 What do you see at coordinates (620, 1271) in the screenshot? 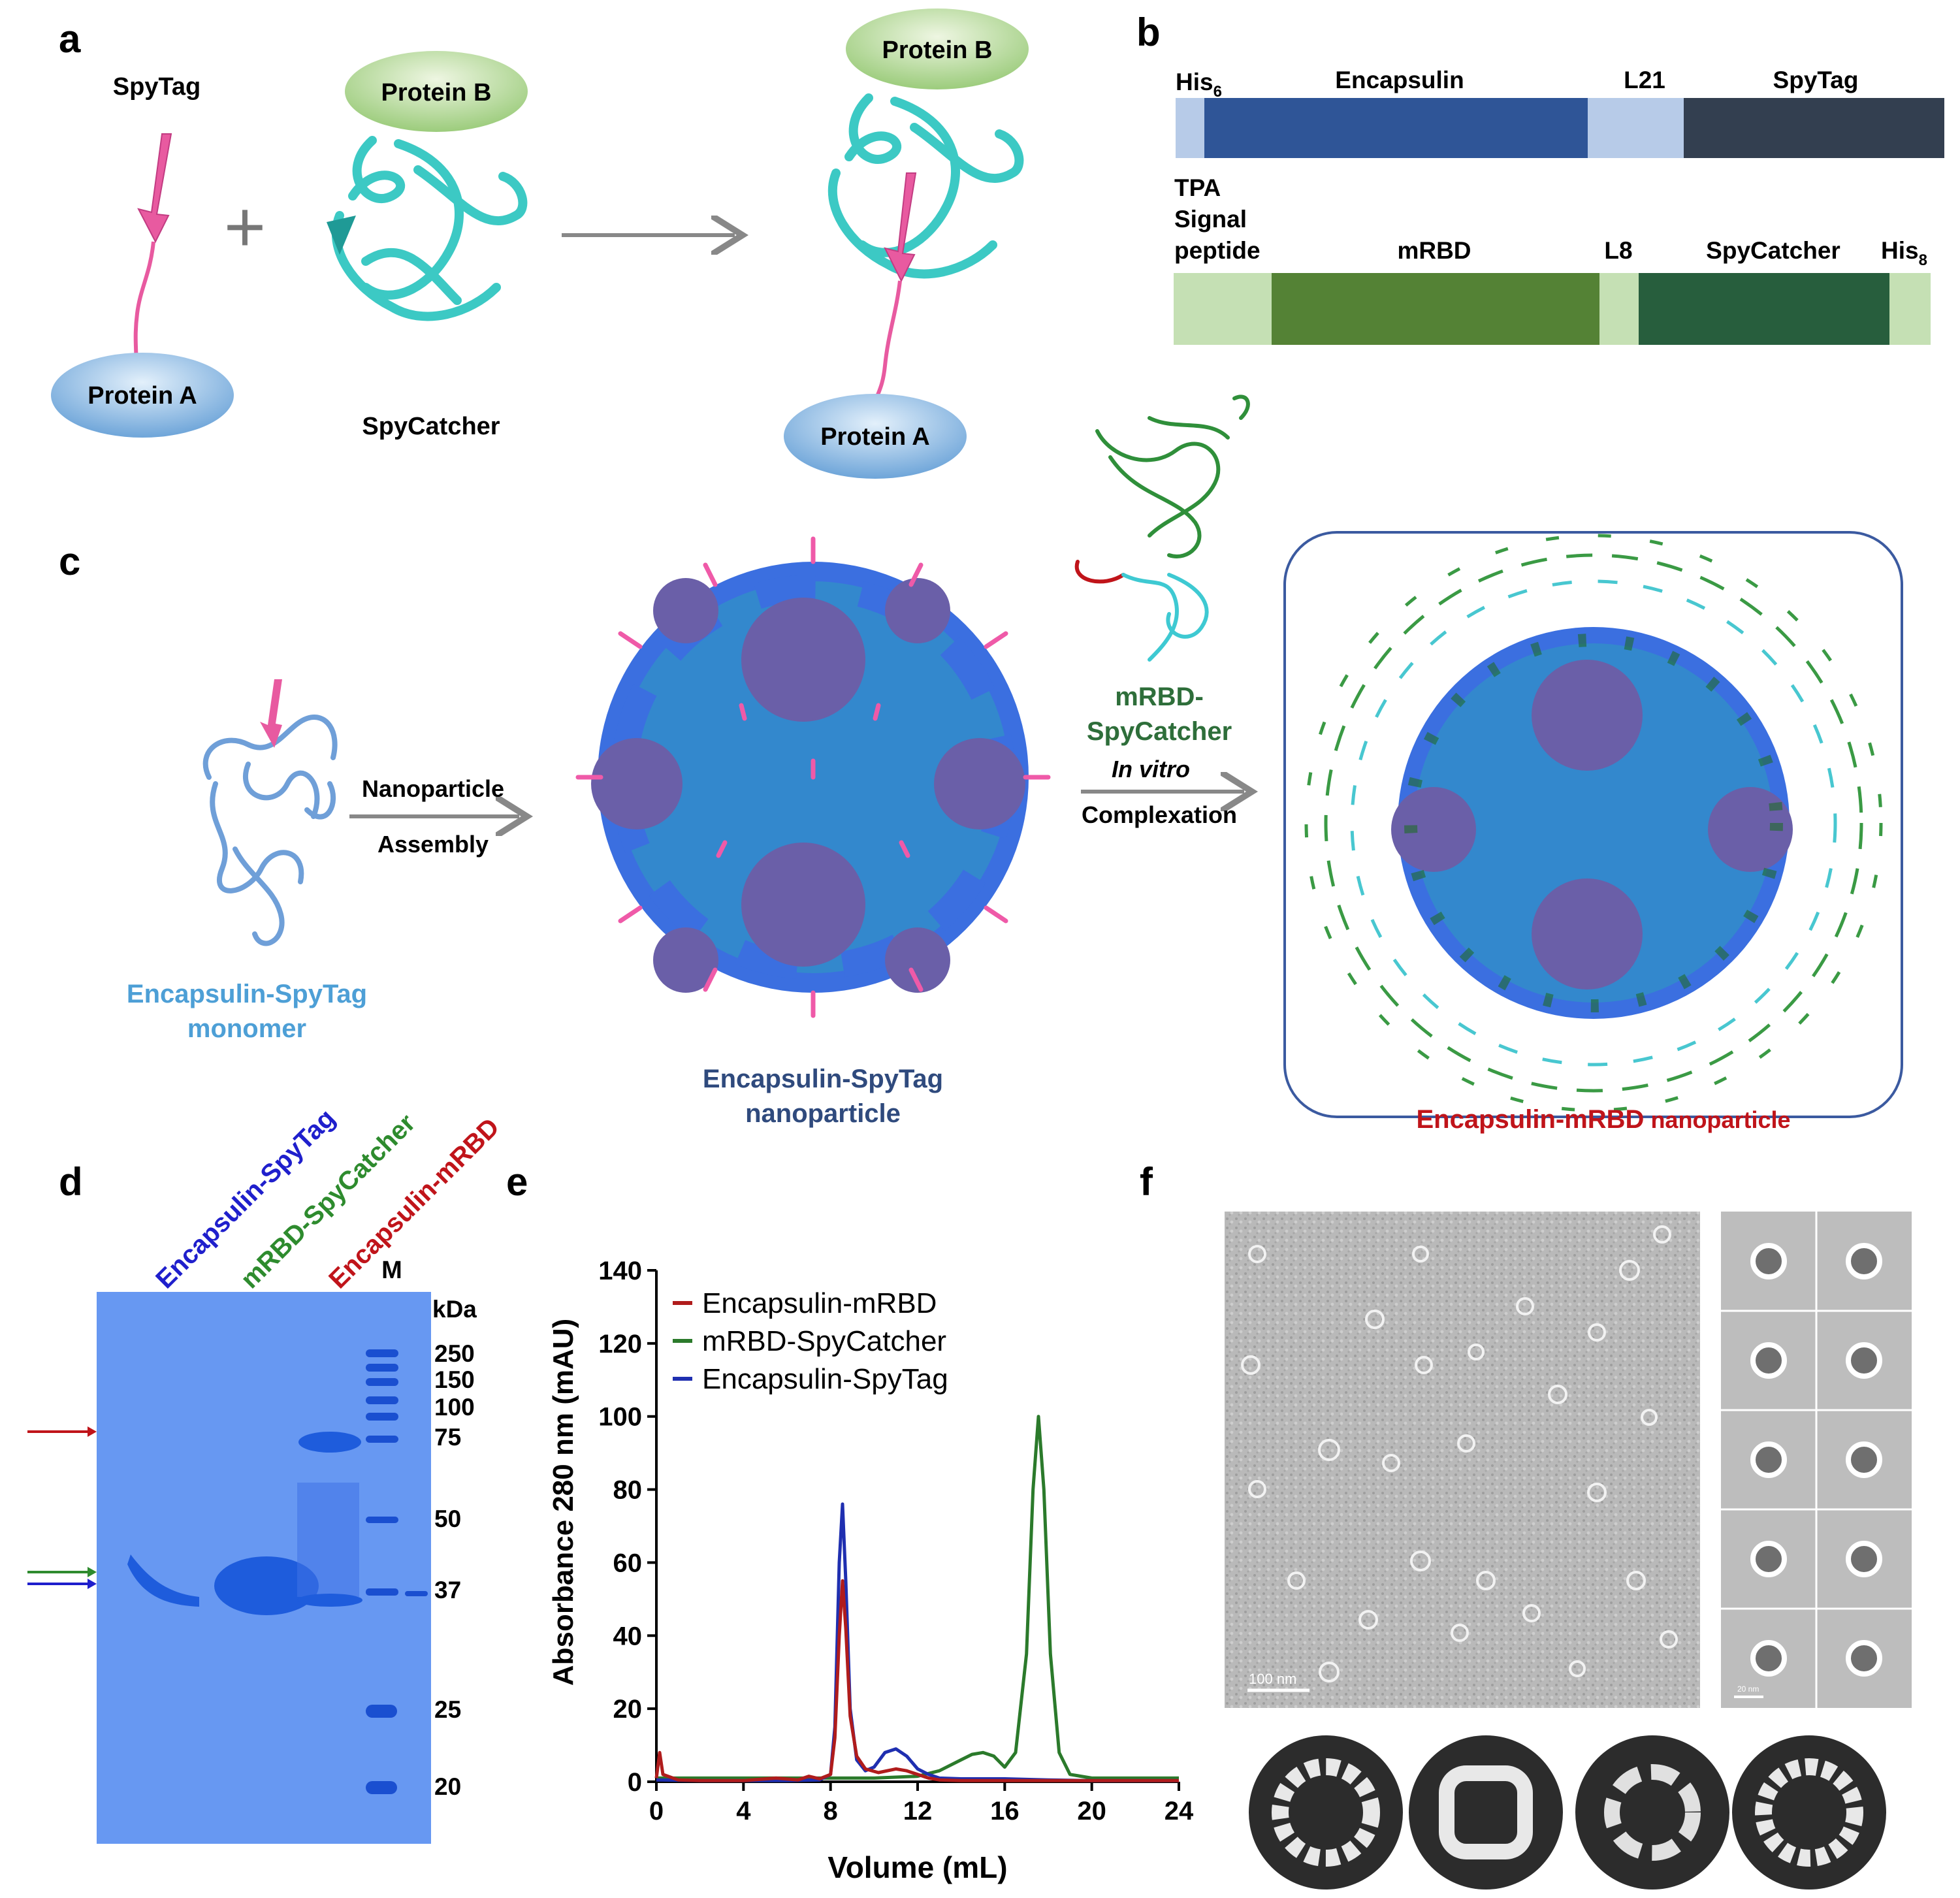
I see `y-tick-label: 140` at bounding box center [620, 1271].